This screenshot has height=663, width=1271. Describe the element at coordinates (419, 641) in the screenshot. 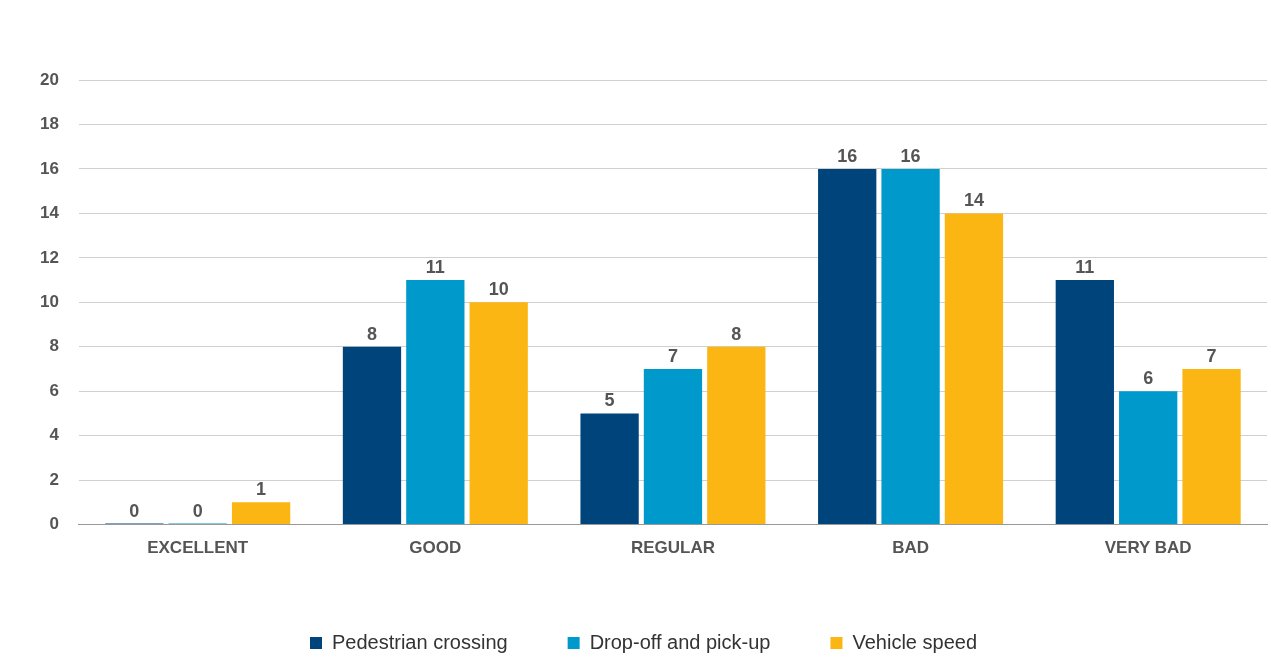

I see `legend-label: Pedestrian crossing` at that location.